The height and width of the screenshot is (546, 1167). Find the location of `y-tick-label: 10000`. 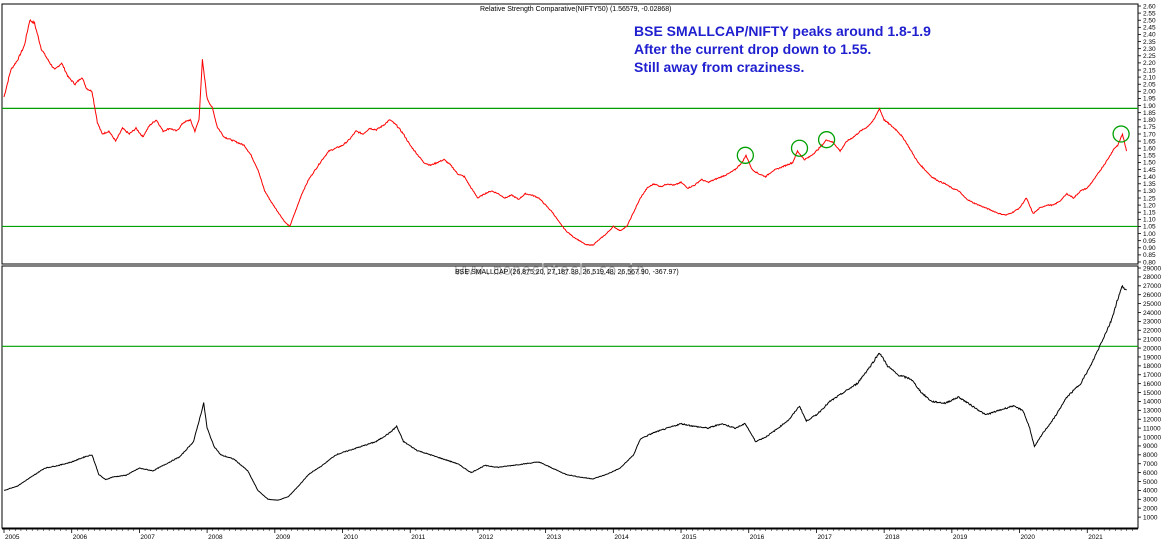

y-tick-label: 10000 is located at coordinates (1152, 437).